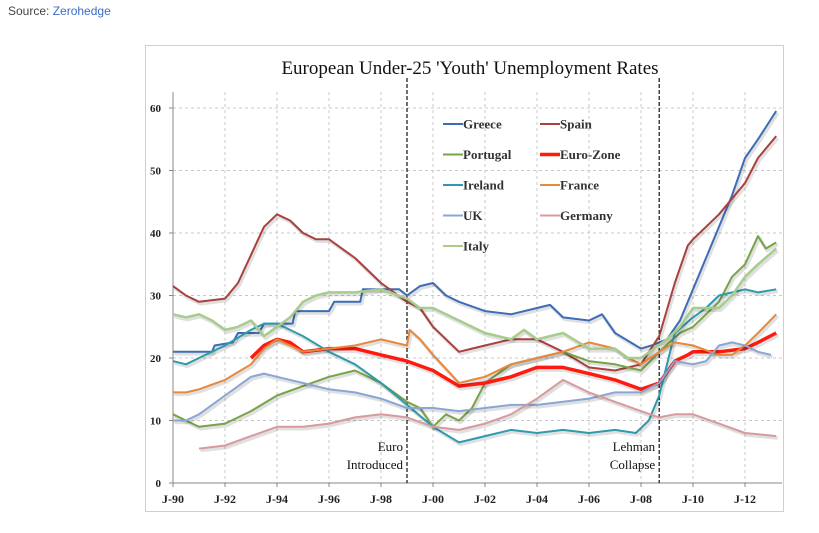 Image resolution: width=819 pixels, height=533 pixels. I want to click on y-tick-label: 50, so click(156, 172).